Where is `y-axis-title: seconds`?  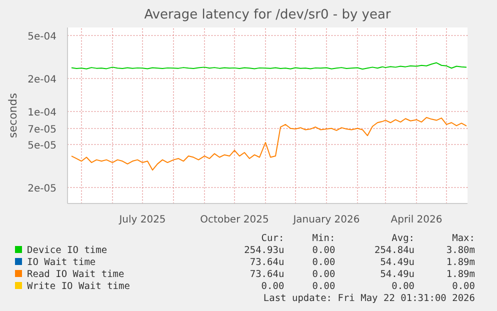 y-axis-title: seconds is located at coordinates (13, 115).